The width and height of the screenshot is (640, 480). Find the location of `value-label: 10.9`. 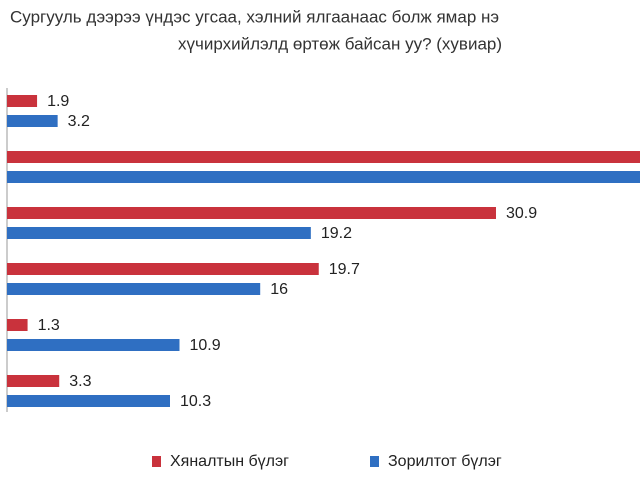

value-label: 10.9 is located at coordinates (204, 345).